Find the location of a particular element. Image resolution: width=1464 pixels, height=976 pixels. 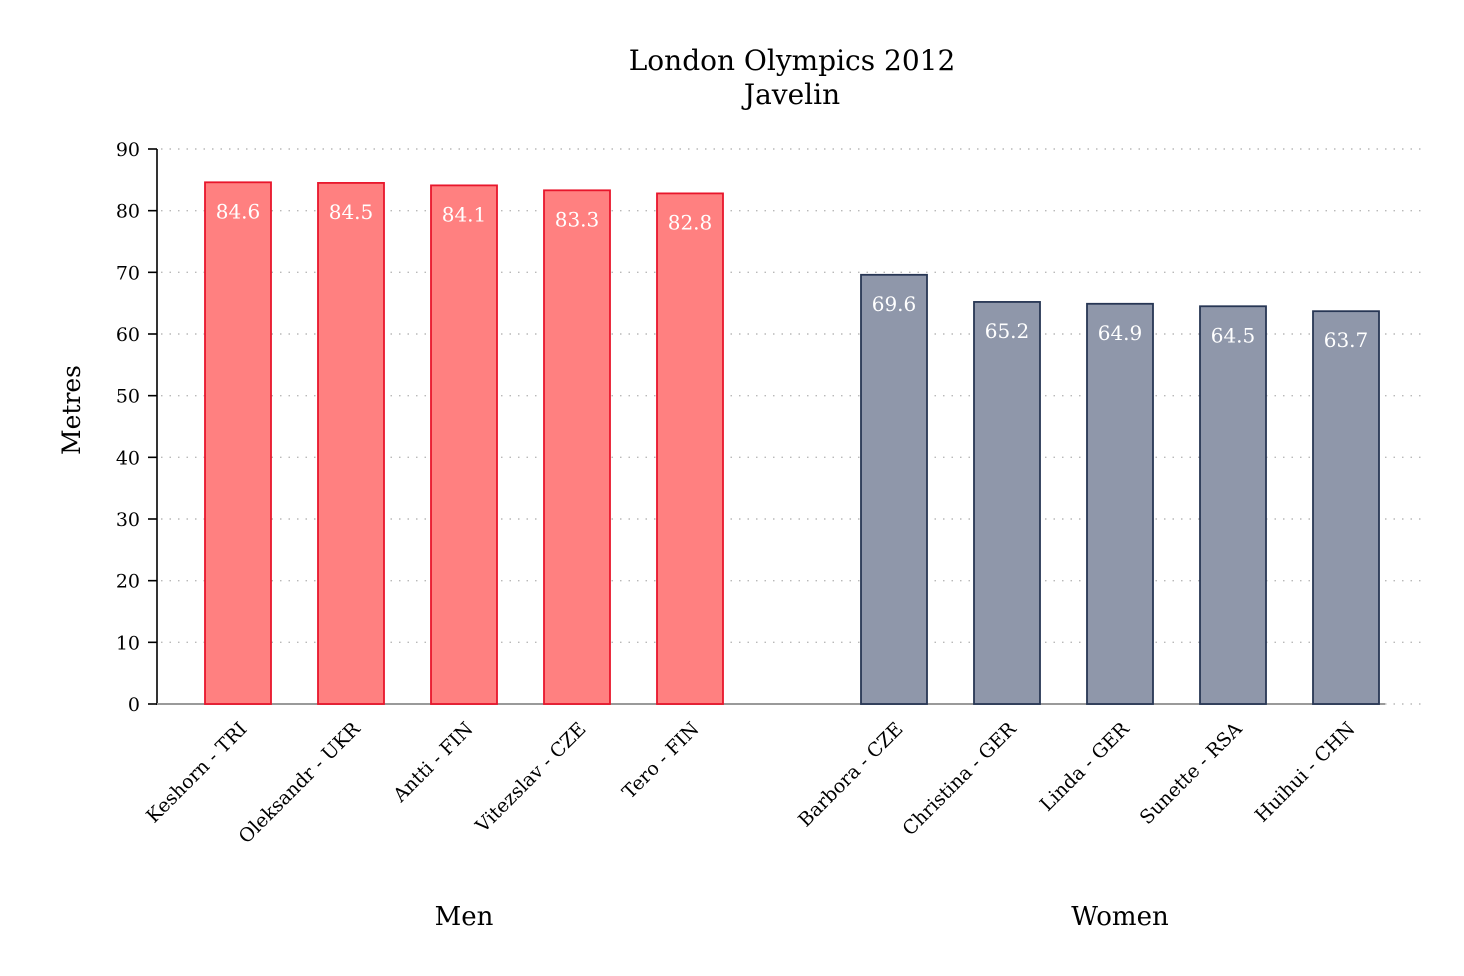

bar-linda-ger is located at coordinates (1120, 503).